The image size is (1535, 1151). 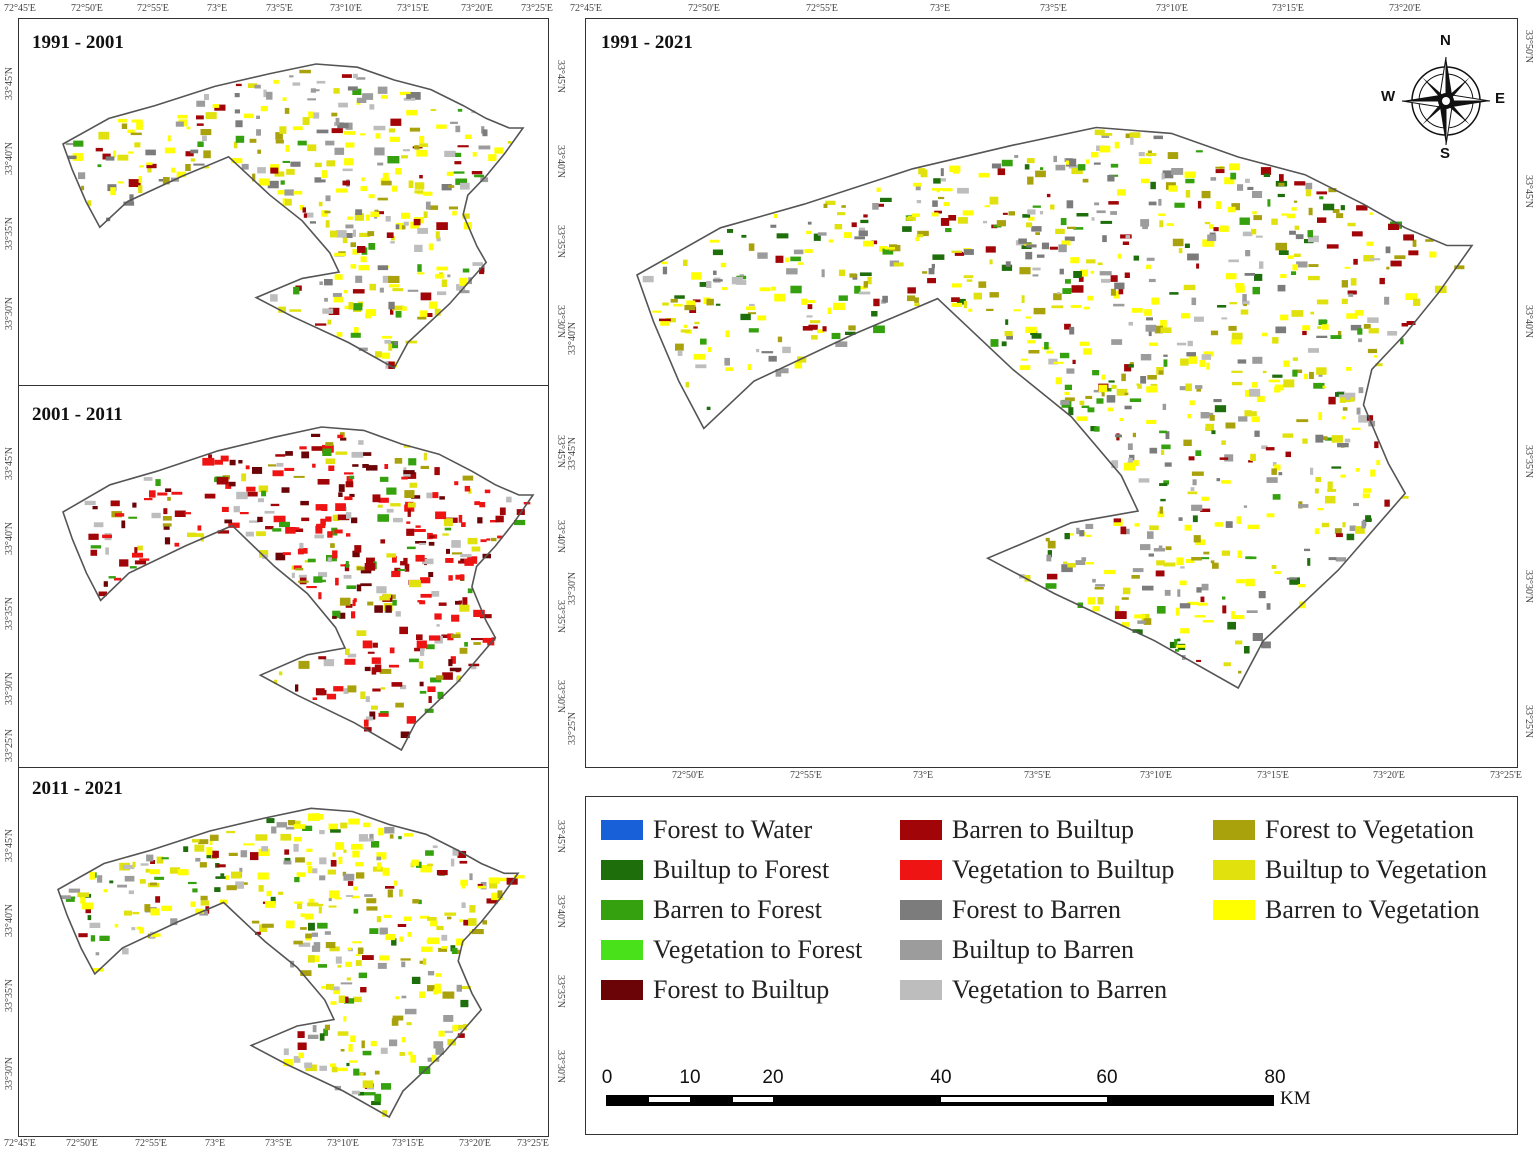 I want to click on legend-label: Vegetation to Barren, so click(x=1060, y=989).